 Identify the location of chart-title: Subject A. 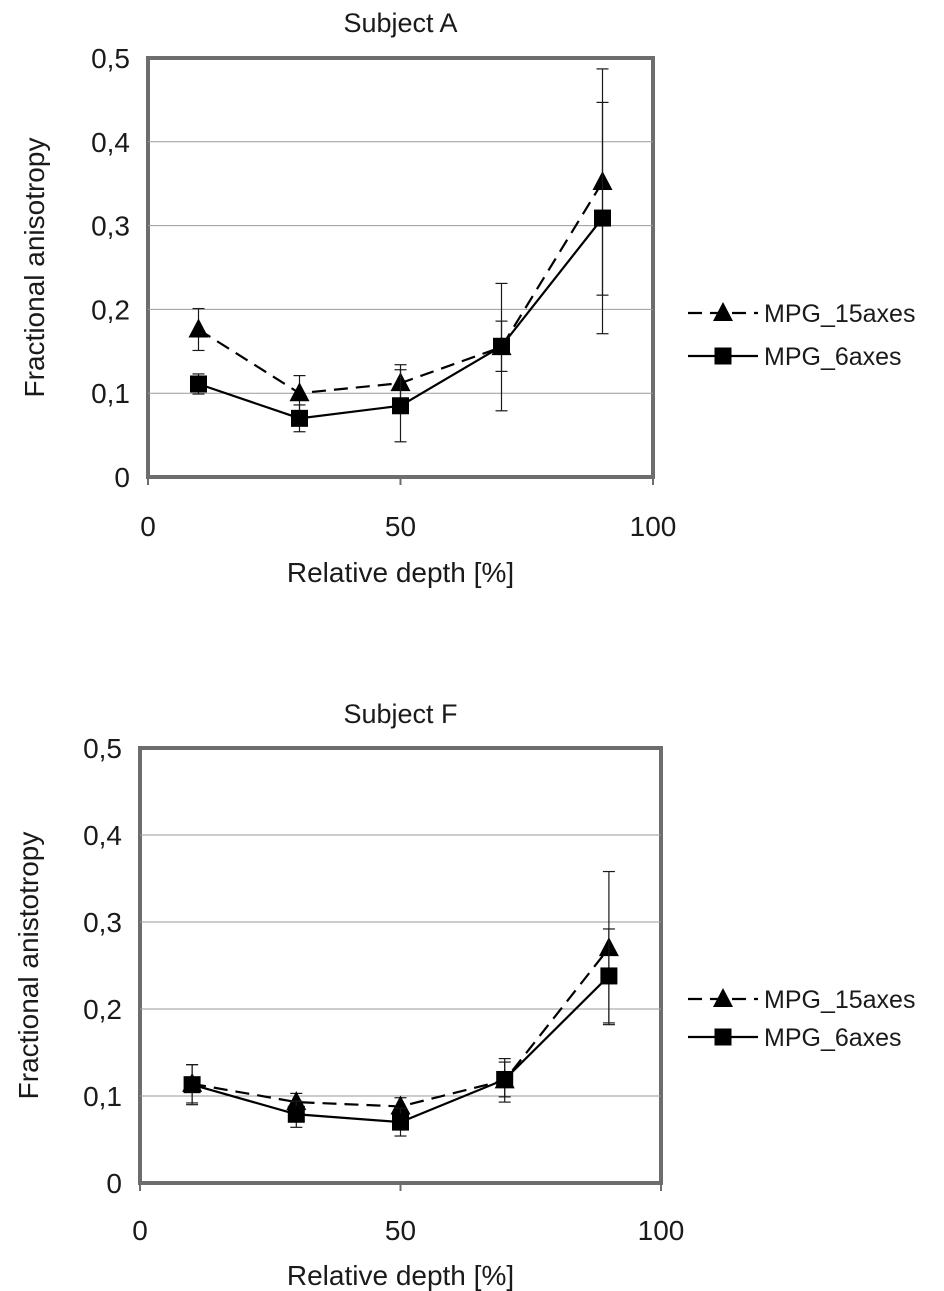
(400, 23).